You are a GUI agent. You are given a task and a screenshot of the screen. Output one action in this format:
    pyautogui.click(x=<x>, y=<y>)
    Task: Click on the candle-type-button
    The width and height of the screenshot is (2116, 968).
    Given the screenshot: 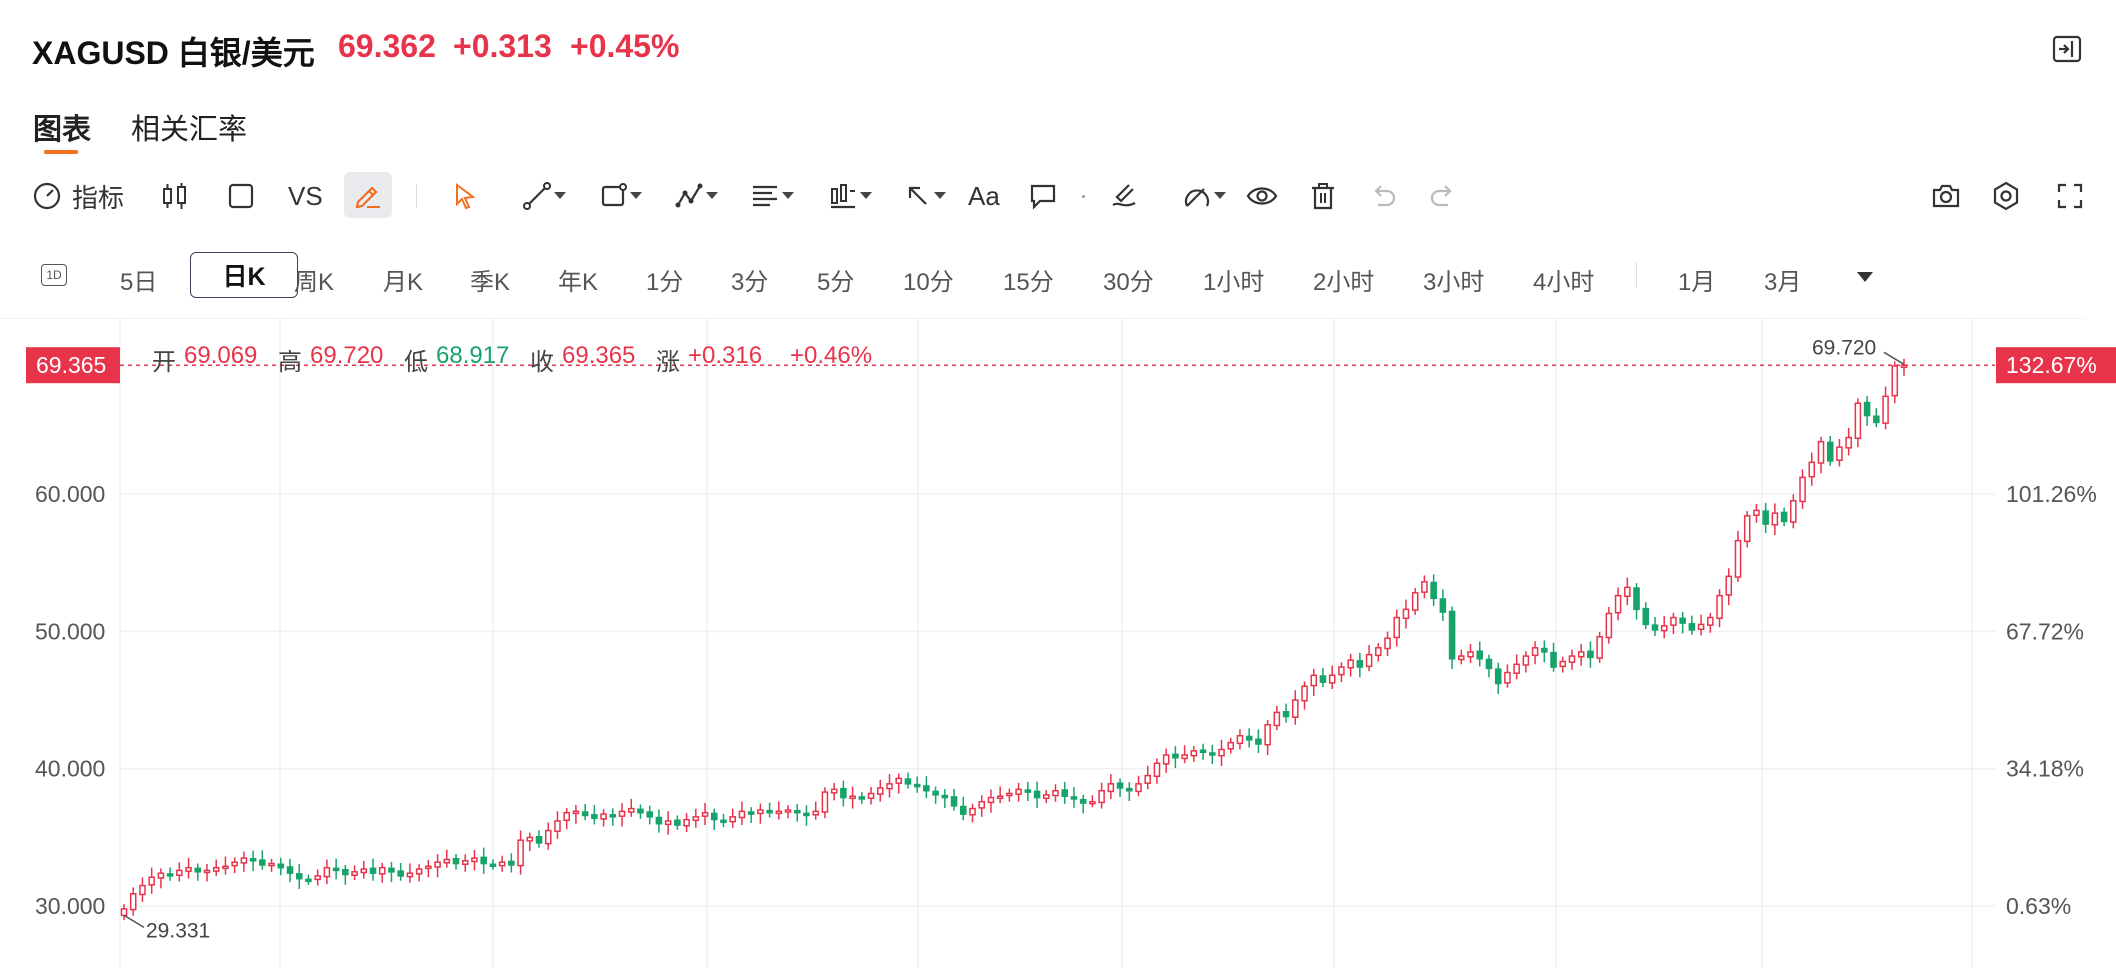 What is the action you would take?
    pyautogui.click(x=175, y=196)
    